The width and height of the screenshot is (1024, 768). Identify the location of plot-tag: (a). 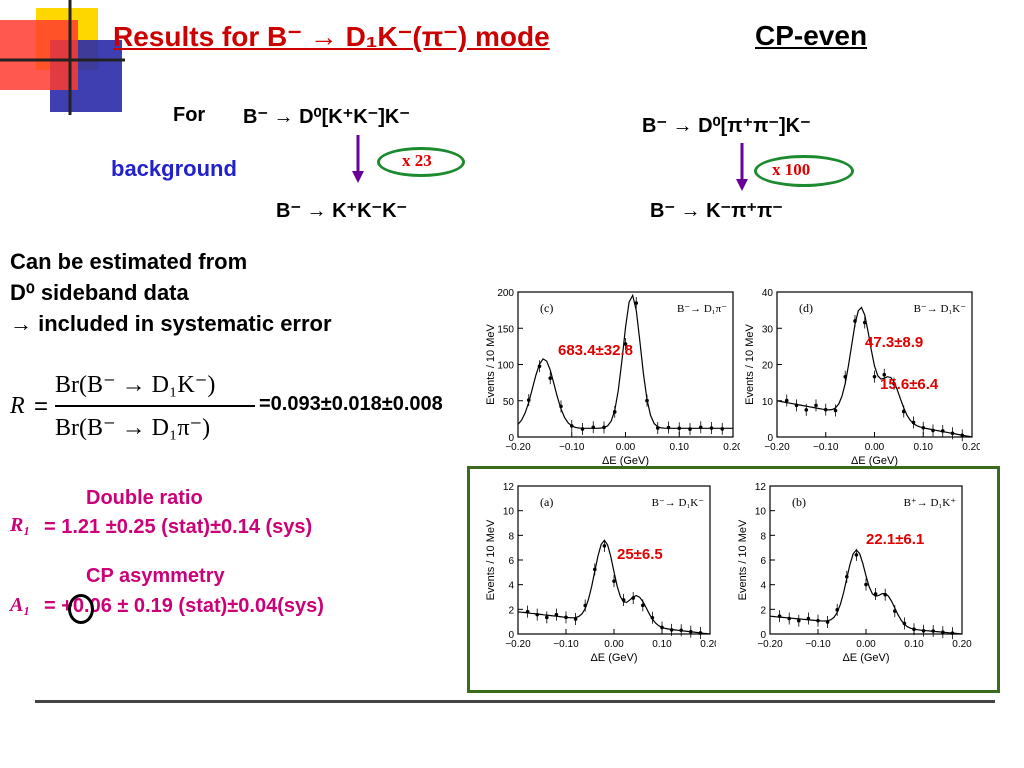
(546, 502).